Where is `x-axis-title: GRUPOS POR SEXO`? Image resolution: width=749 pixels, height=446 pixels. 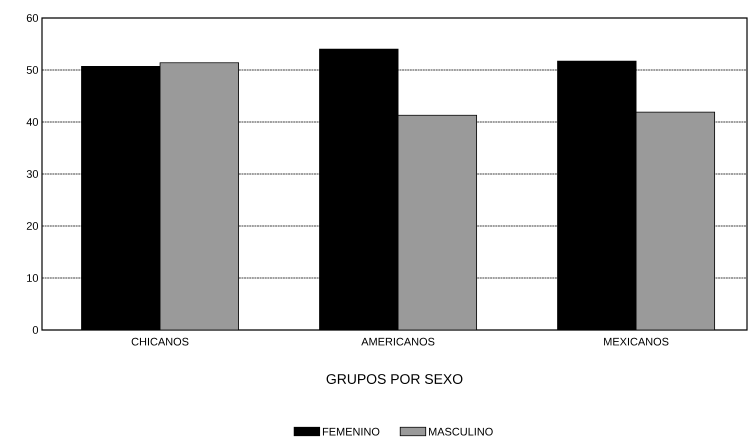 x-axis-title: GRUPOS POR SEXO is located at coordinates (394, 379).